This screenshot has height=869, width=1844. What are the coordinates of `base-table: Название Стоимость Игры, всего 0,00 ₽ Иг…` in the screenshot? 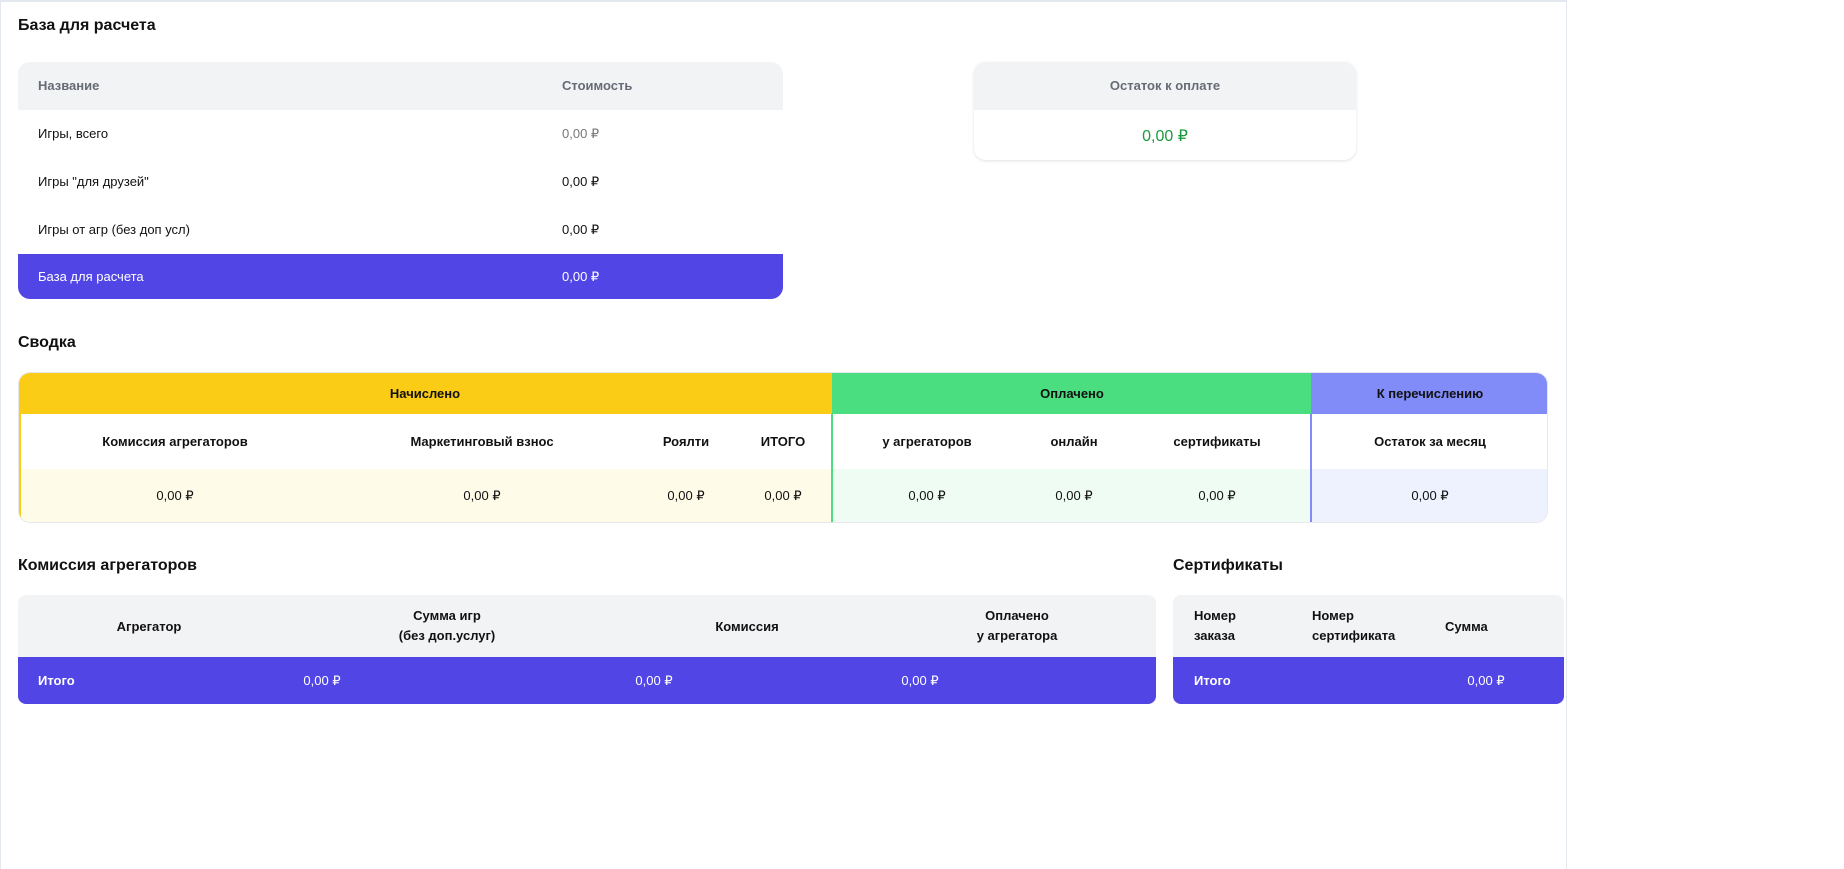 It's located at (400, 180).